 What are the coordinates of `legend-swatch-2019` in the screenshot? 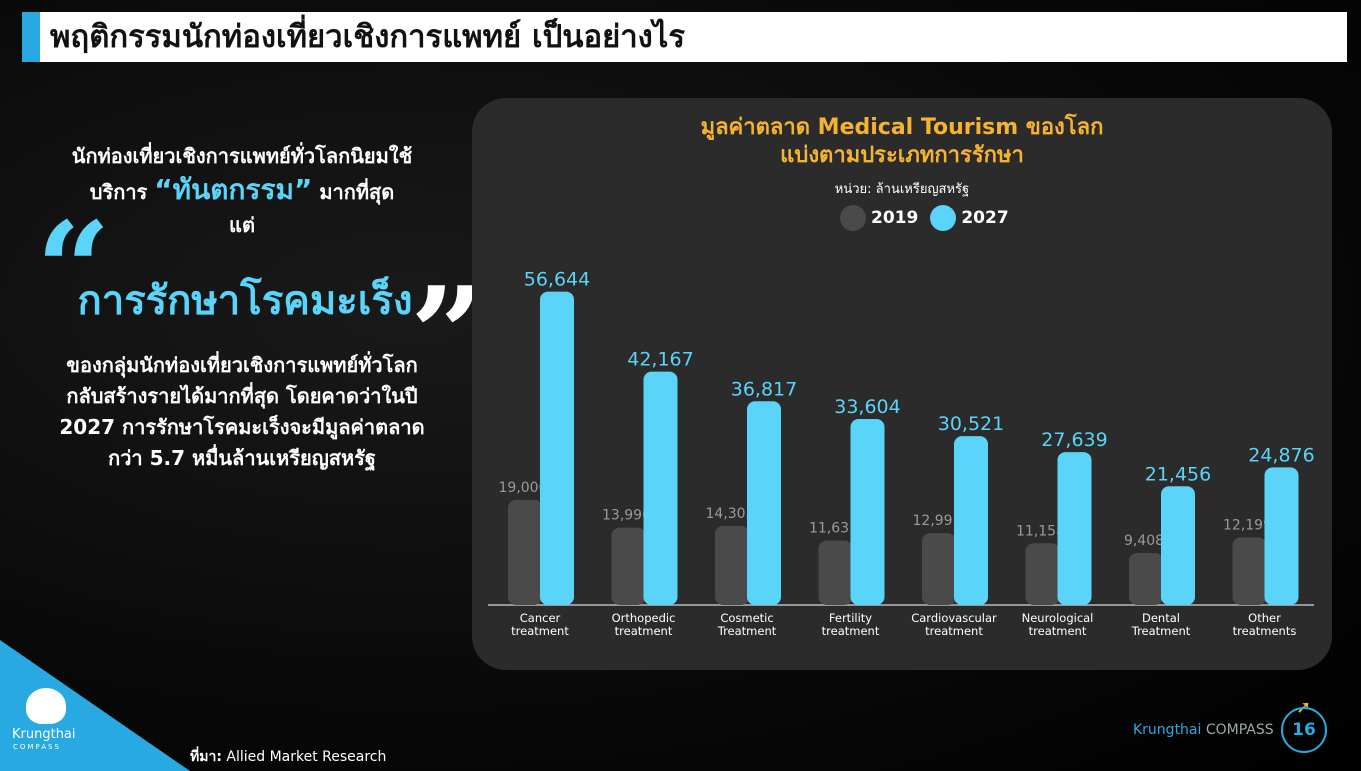 It's located at (853, 218).